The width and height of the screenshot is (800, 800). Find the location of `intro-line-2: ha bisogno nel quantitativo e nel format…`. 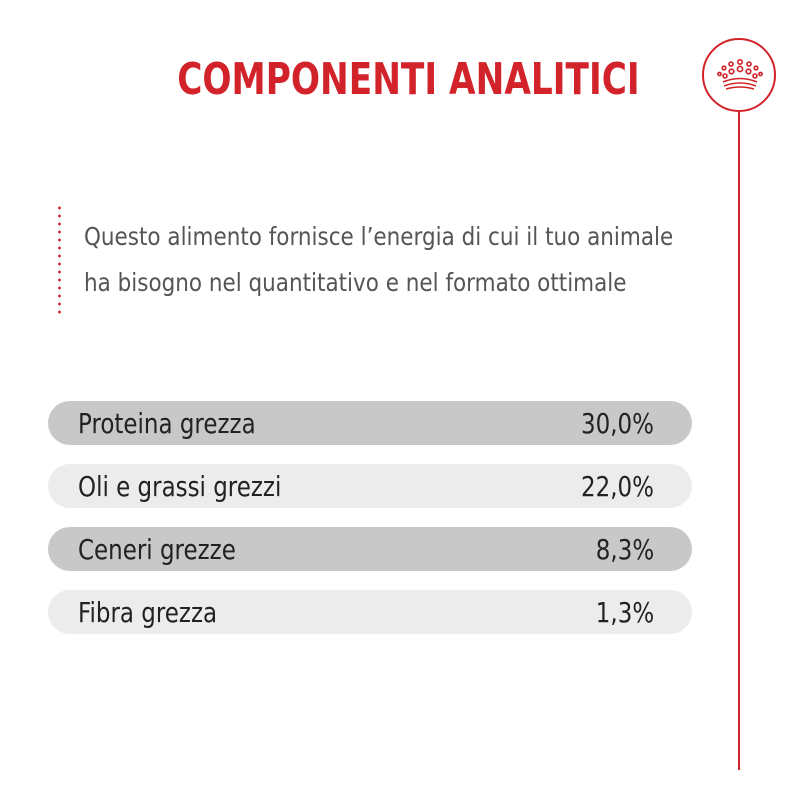

intro-line-2: ha bisogno nel quantitativo e nel format… is located at coordinates (355, 282).